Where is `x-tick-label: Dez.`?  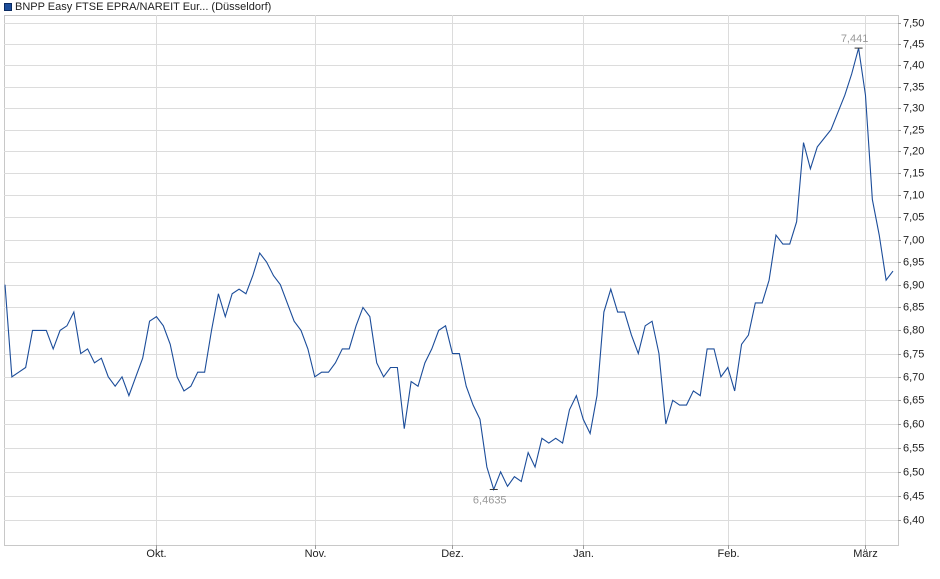 x-tick-label: Dez. is located at coordinates (452, 554).